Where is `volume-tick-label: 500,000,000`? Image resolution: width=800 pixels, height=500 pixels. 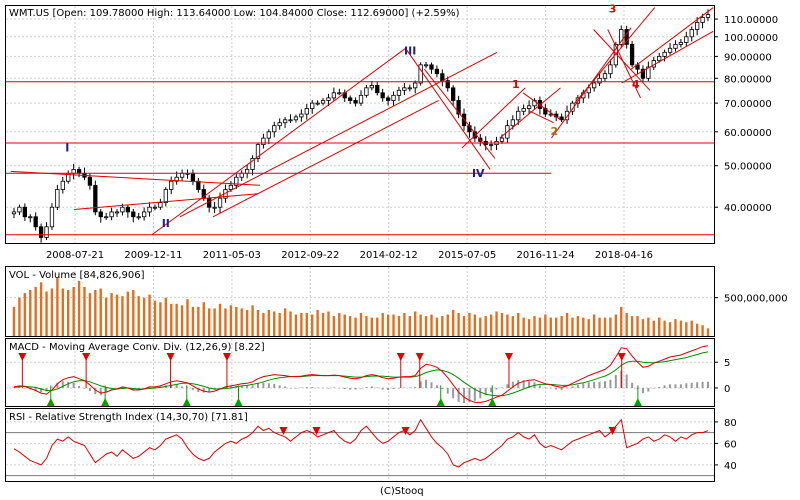
volume-tick-label: 500,000,000 is located at coordinates (756, 299).